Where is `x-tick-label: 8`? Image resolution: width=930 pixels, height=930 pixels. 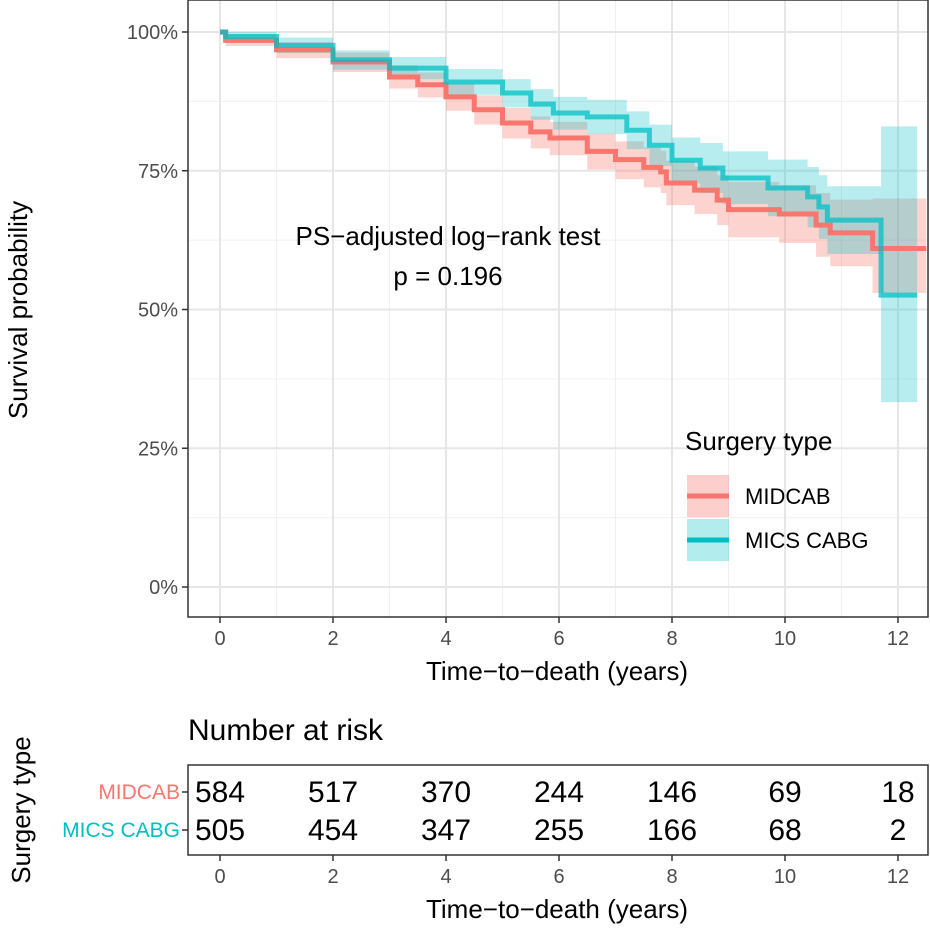 x-tick-label: 8 is located at coordinates (671, 639).